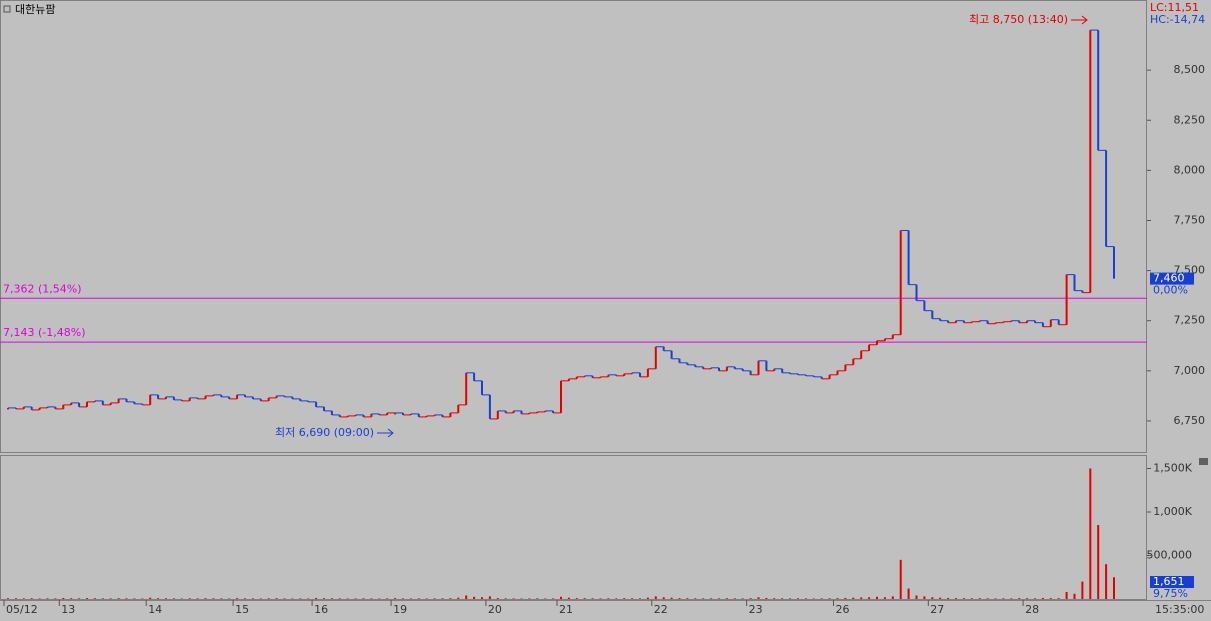  What do you see at coordinates (68, 609) in the screenshot?
I see `x-tick-label: 13` at bounding box center [68, 609].